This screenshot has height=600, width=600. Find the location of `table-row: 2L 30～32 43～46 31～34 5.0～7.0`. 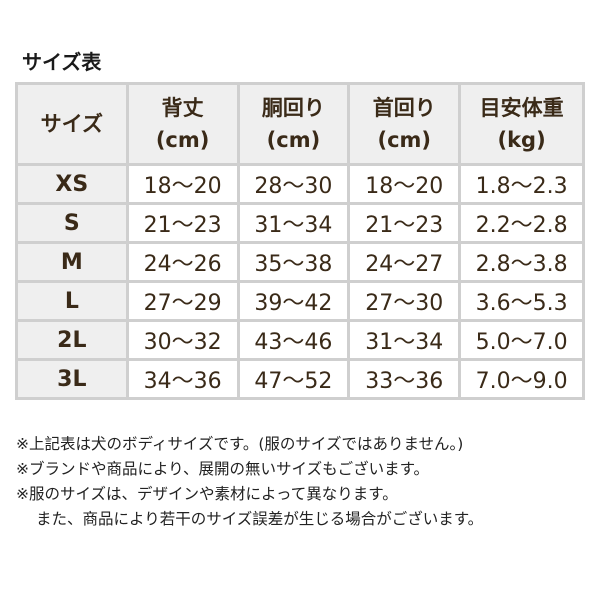

table-row: 2L 30～32 43～46 31～34 5.0～7.0 is located at coordinates (300, 340).